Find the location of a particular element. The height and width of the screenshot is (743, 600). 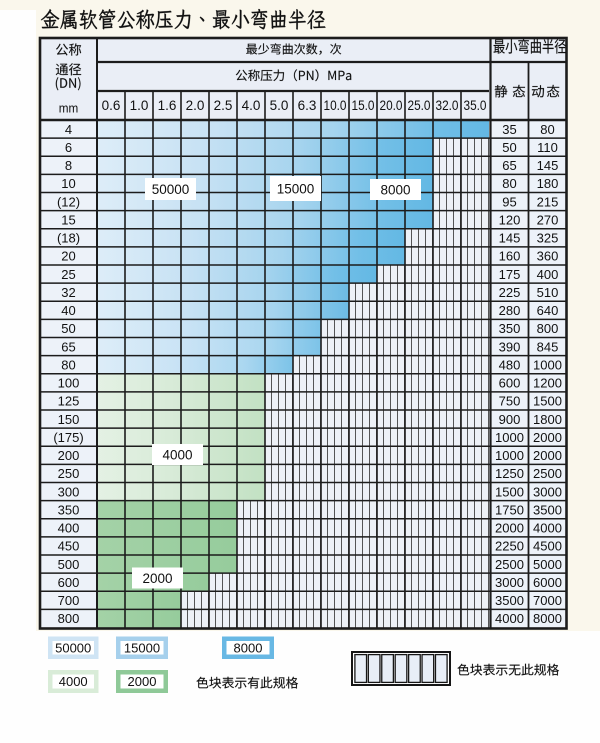

svg-text: 110 is located at coordinates (547, 147).